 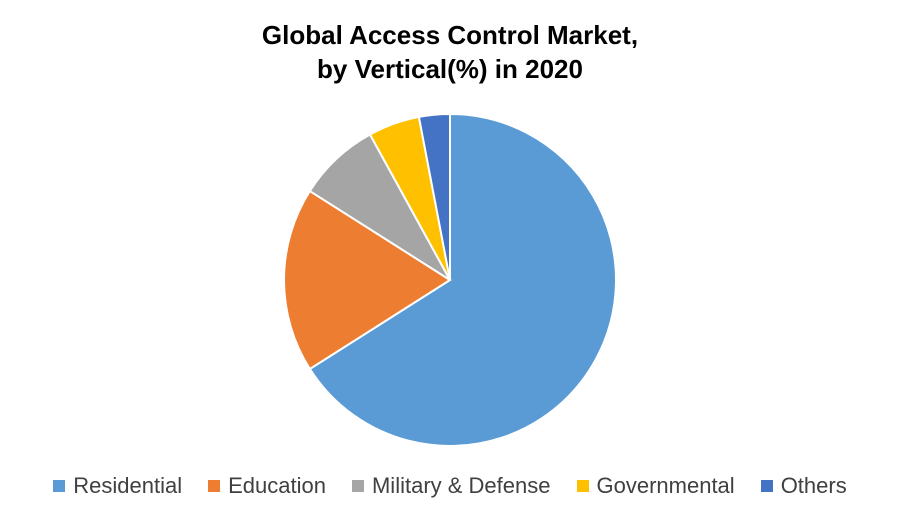 What do you see at coordinates (665, 485) in the screenshot?
I see `legend-label-governmental: Governmental` at bounding box center [665, 485].